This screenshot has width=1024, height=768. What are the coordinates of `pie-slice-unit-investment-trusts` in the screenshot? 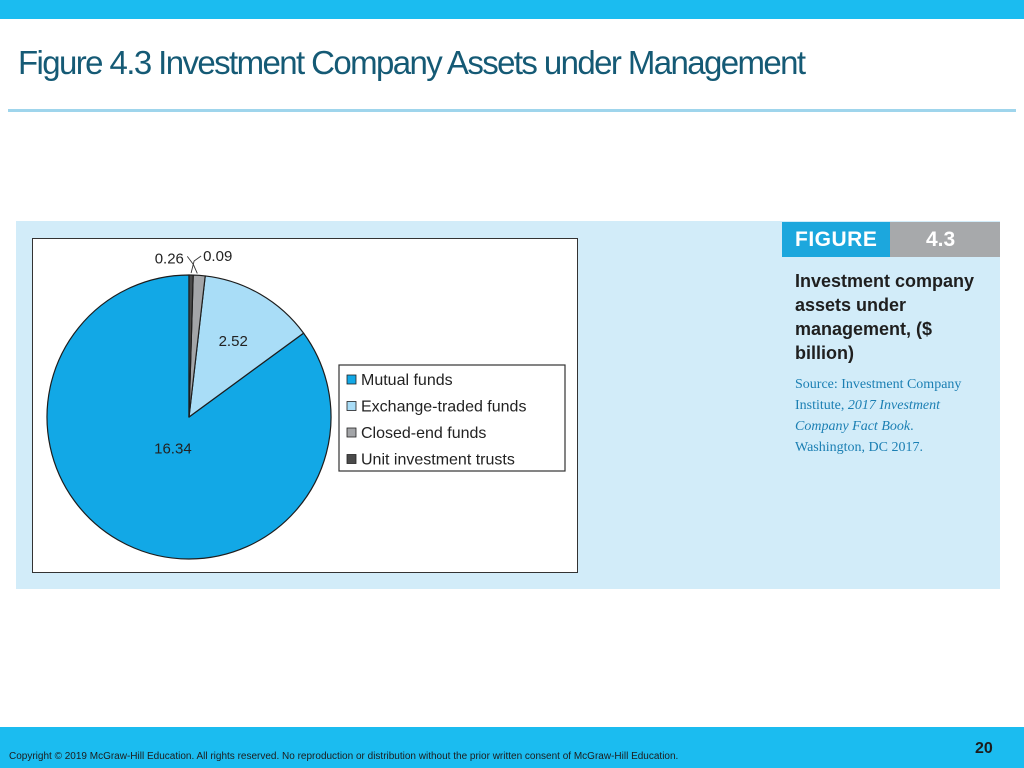 It's located at (191, 346).